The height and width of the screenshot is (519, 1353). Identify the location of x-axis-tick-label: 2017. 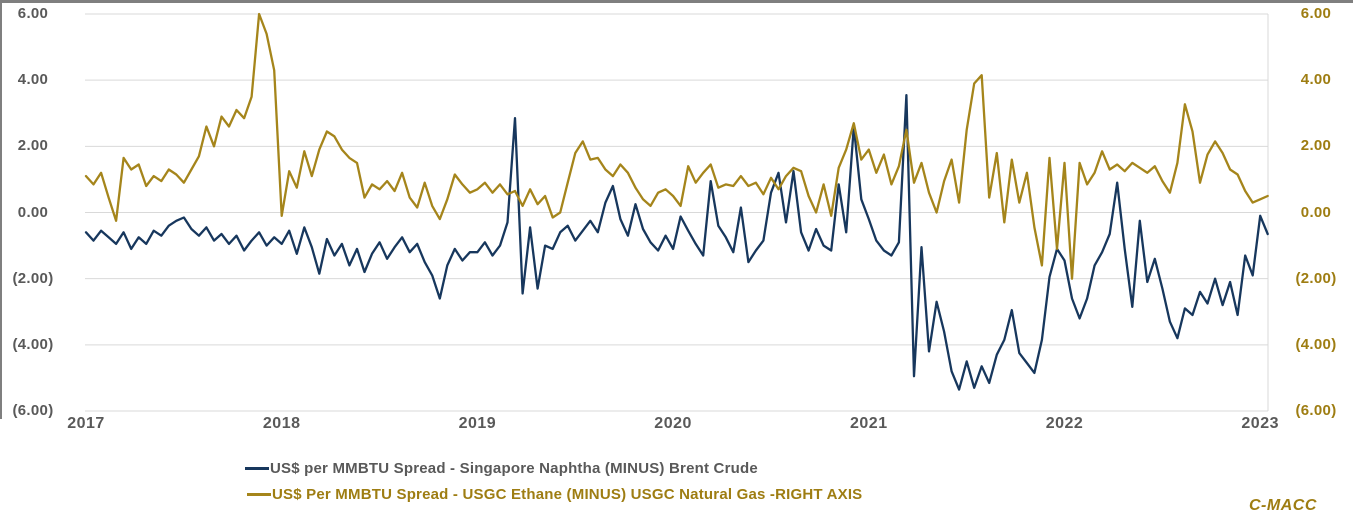
(86, 423).